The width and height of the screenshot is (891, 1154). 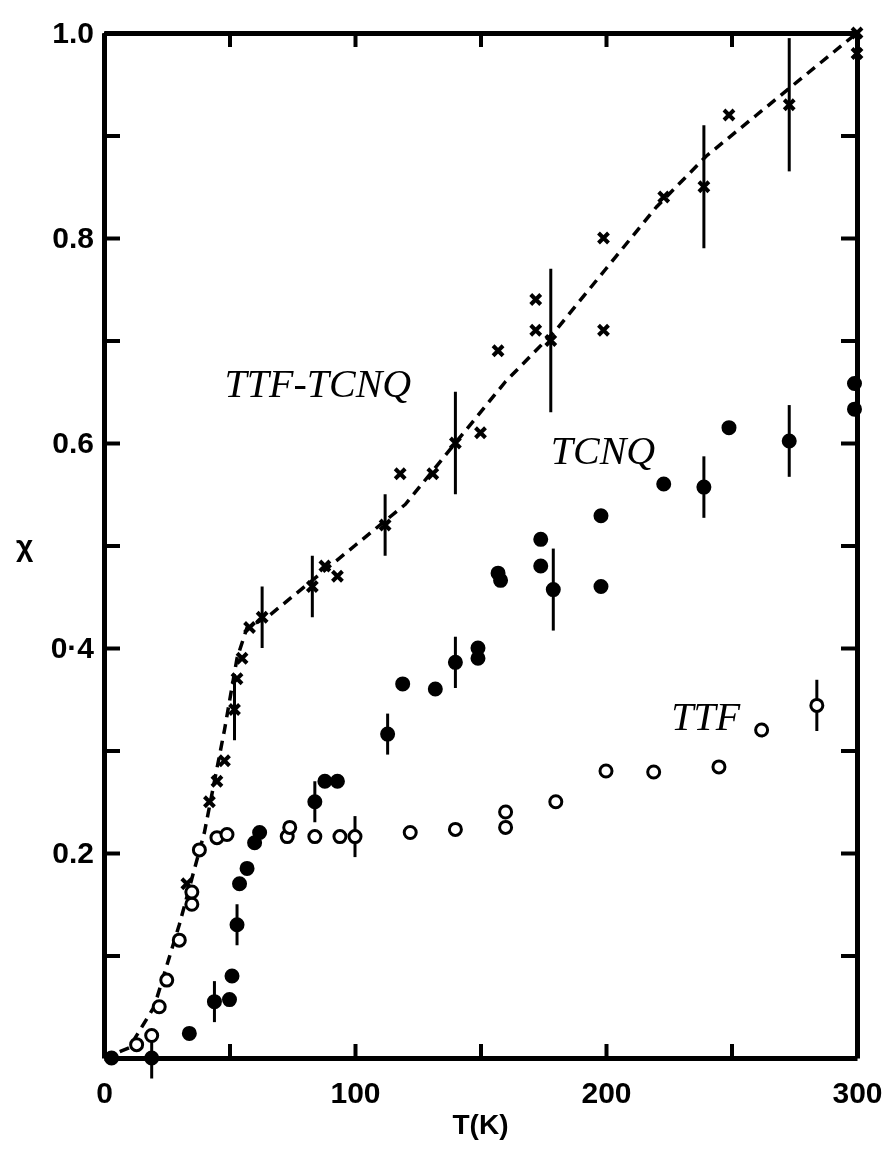 What do you see at coordinates (104, 1093) in the screenshot?
I see `x-tick-label: 0` at bounding box center [104, 1093].